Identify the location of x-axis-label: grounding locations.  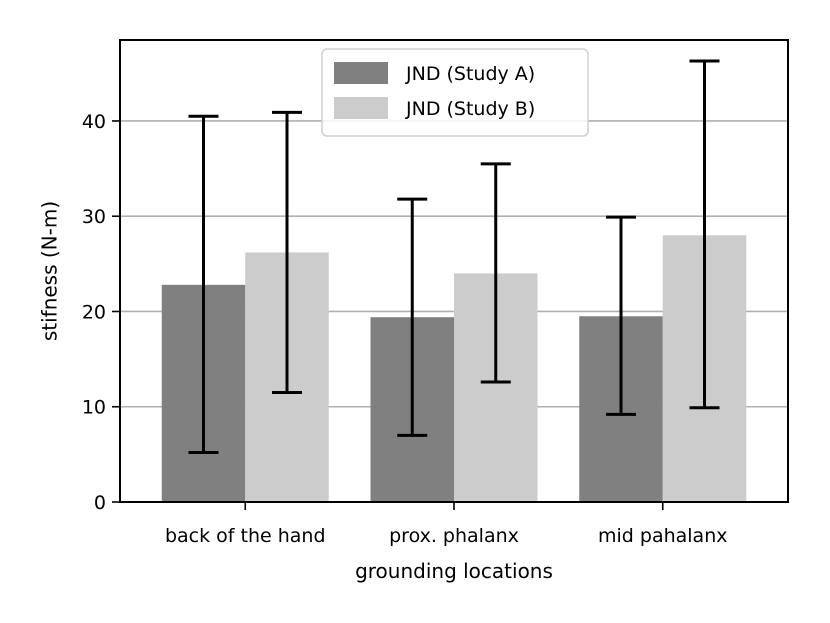
(454, 571).